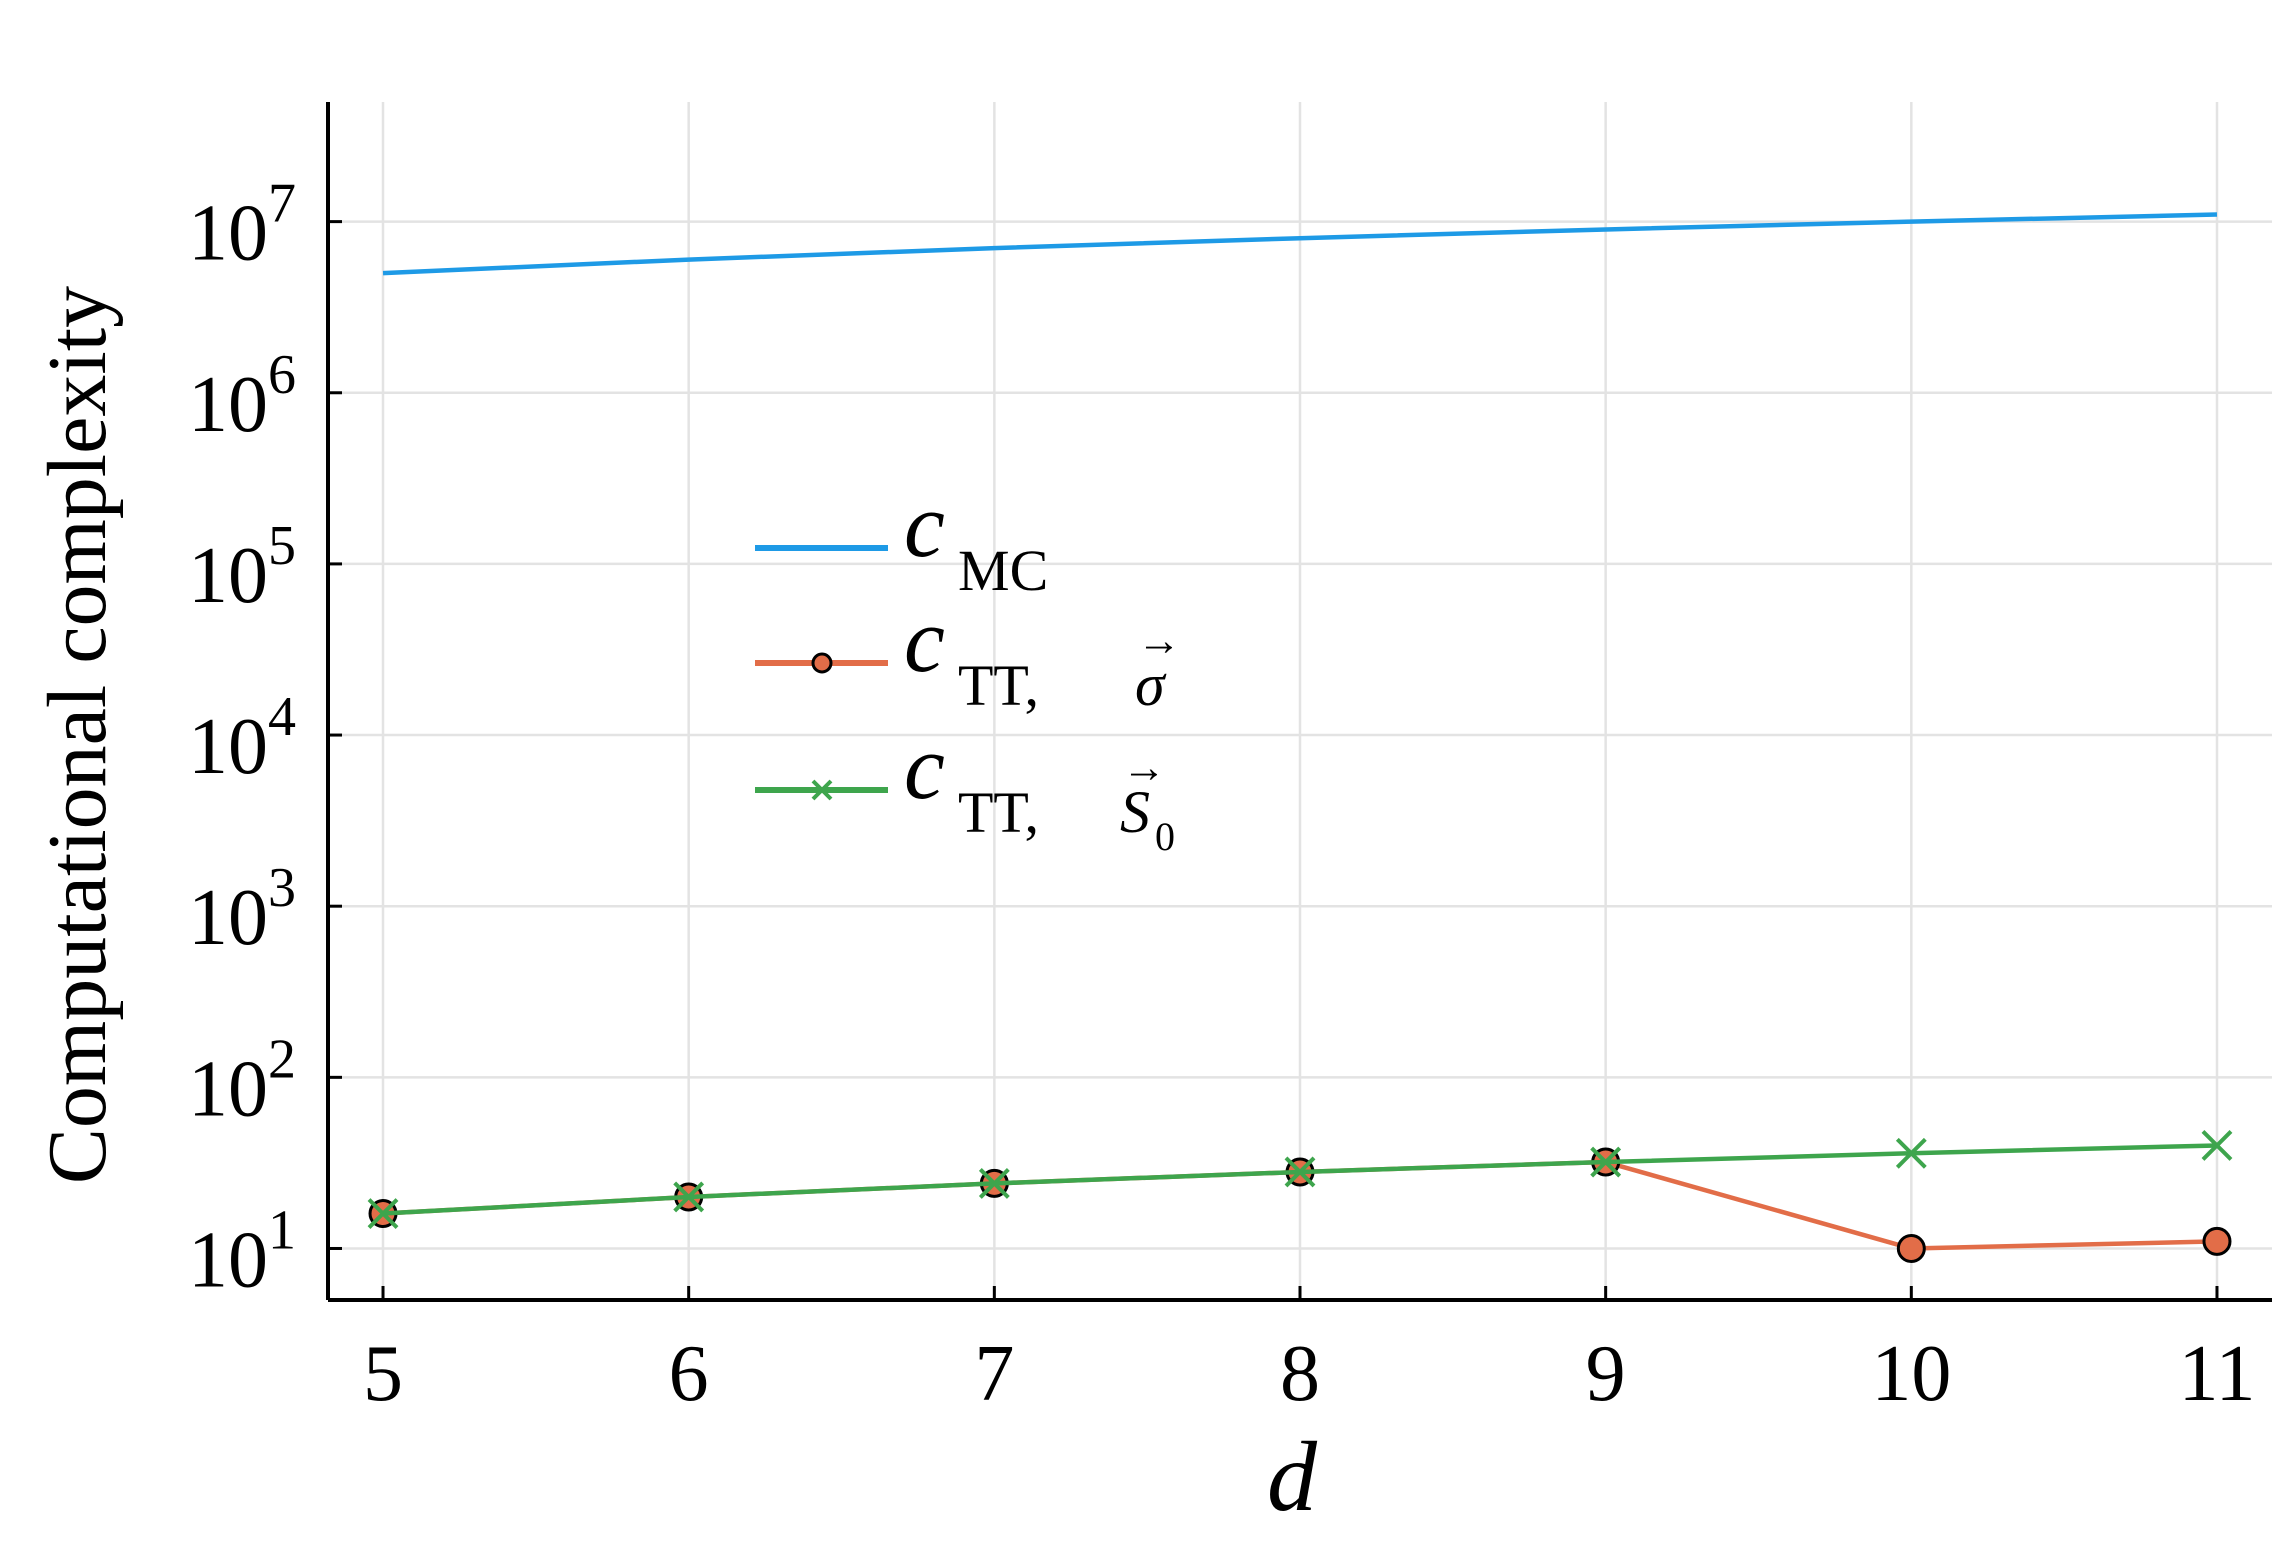 Image resolution: width=2295 pixels, height=1548 pixels. I want to click on y-tick-label: 10³, so click(242, 909).